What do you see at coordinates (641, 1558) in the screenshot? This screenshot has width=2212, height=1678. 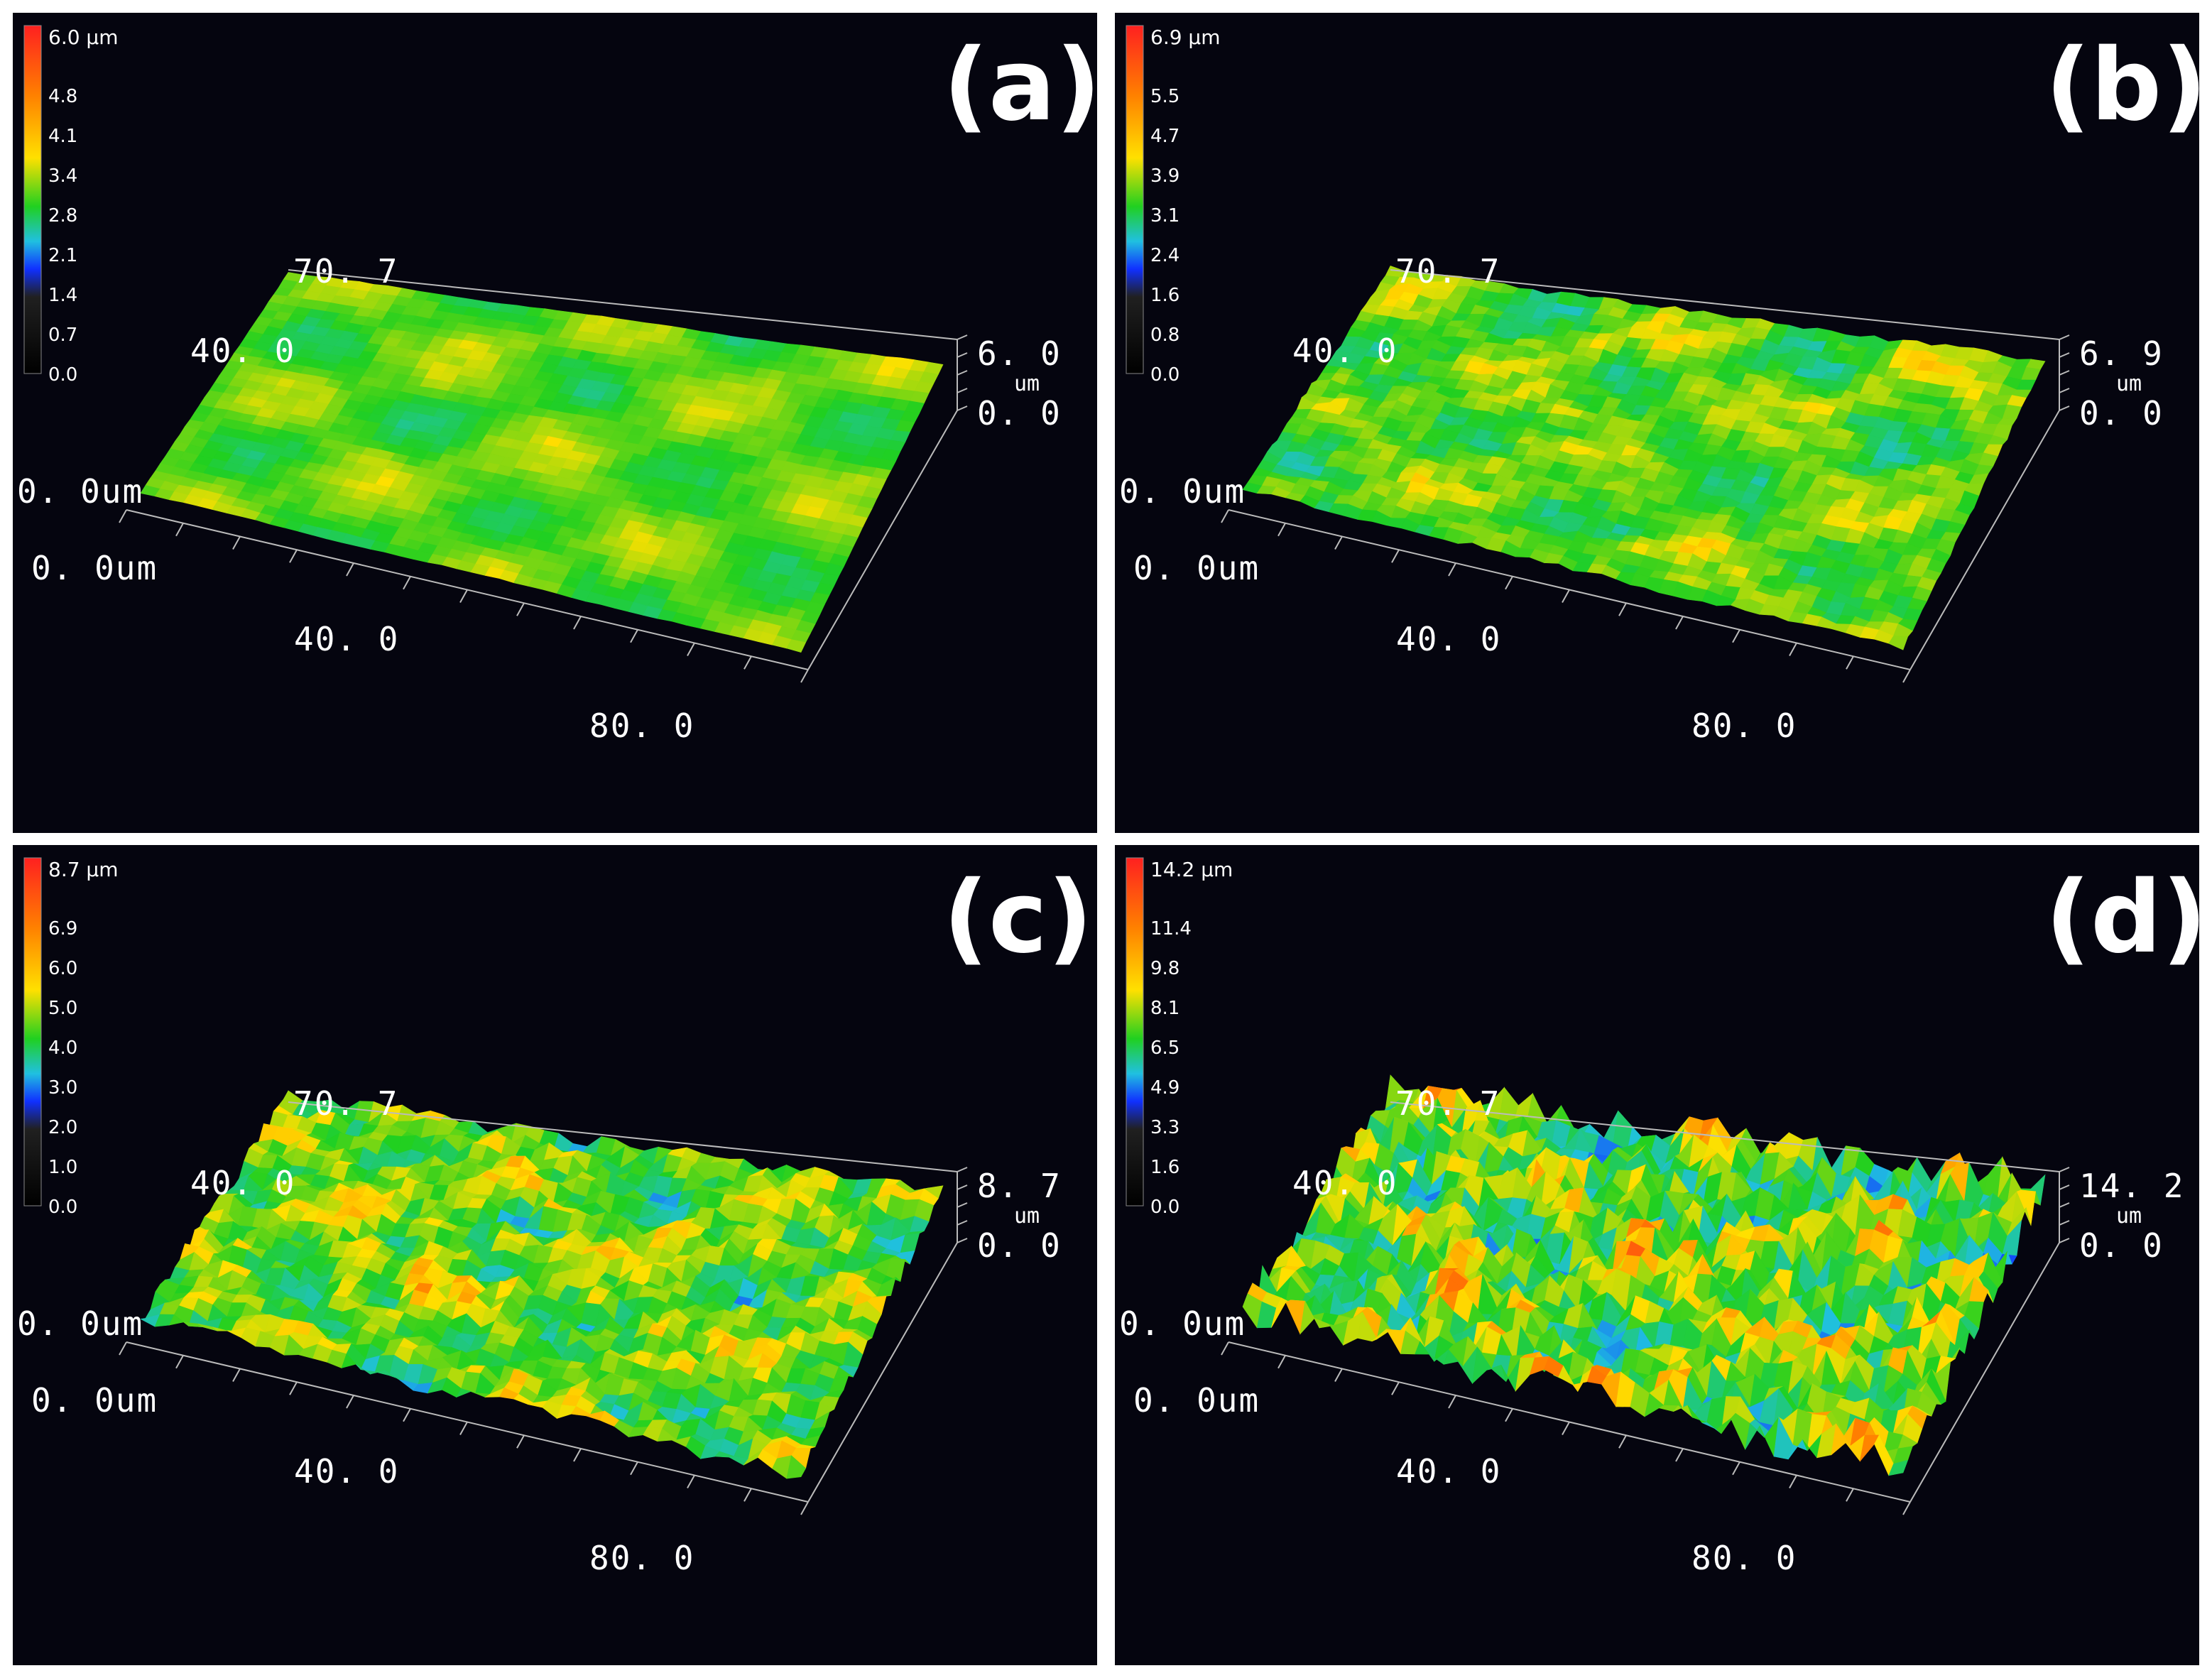 I see `x-axis-max-label: 80. 0` at bounding box center [641, 1558].